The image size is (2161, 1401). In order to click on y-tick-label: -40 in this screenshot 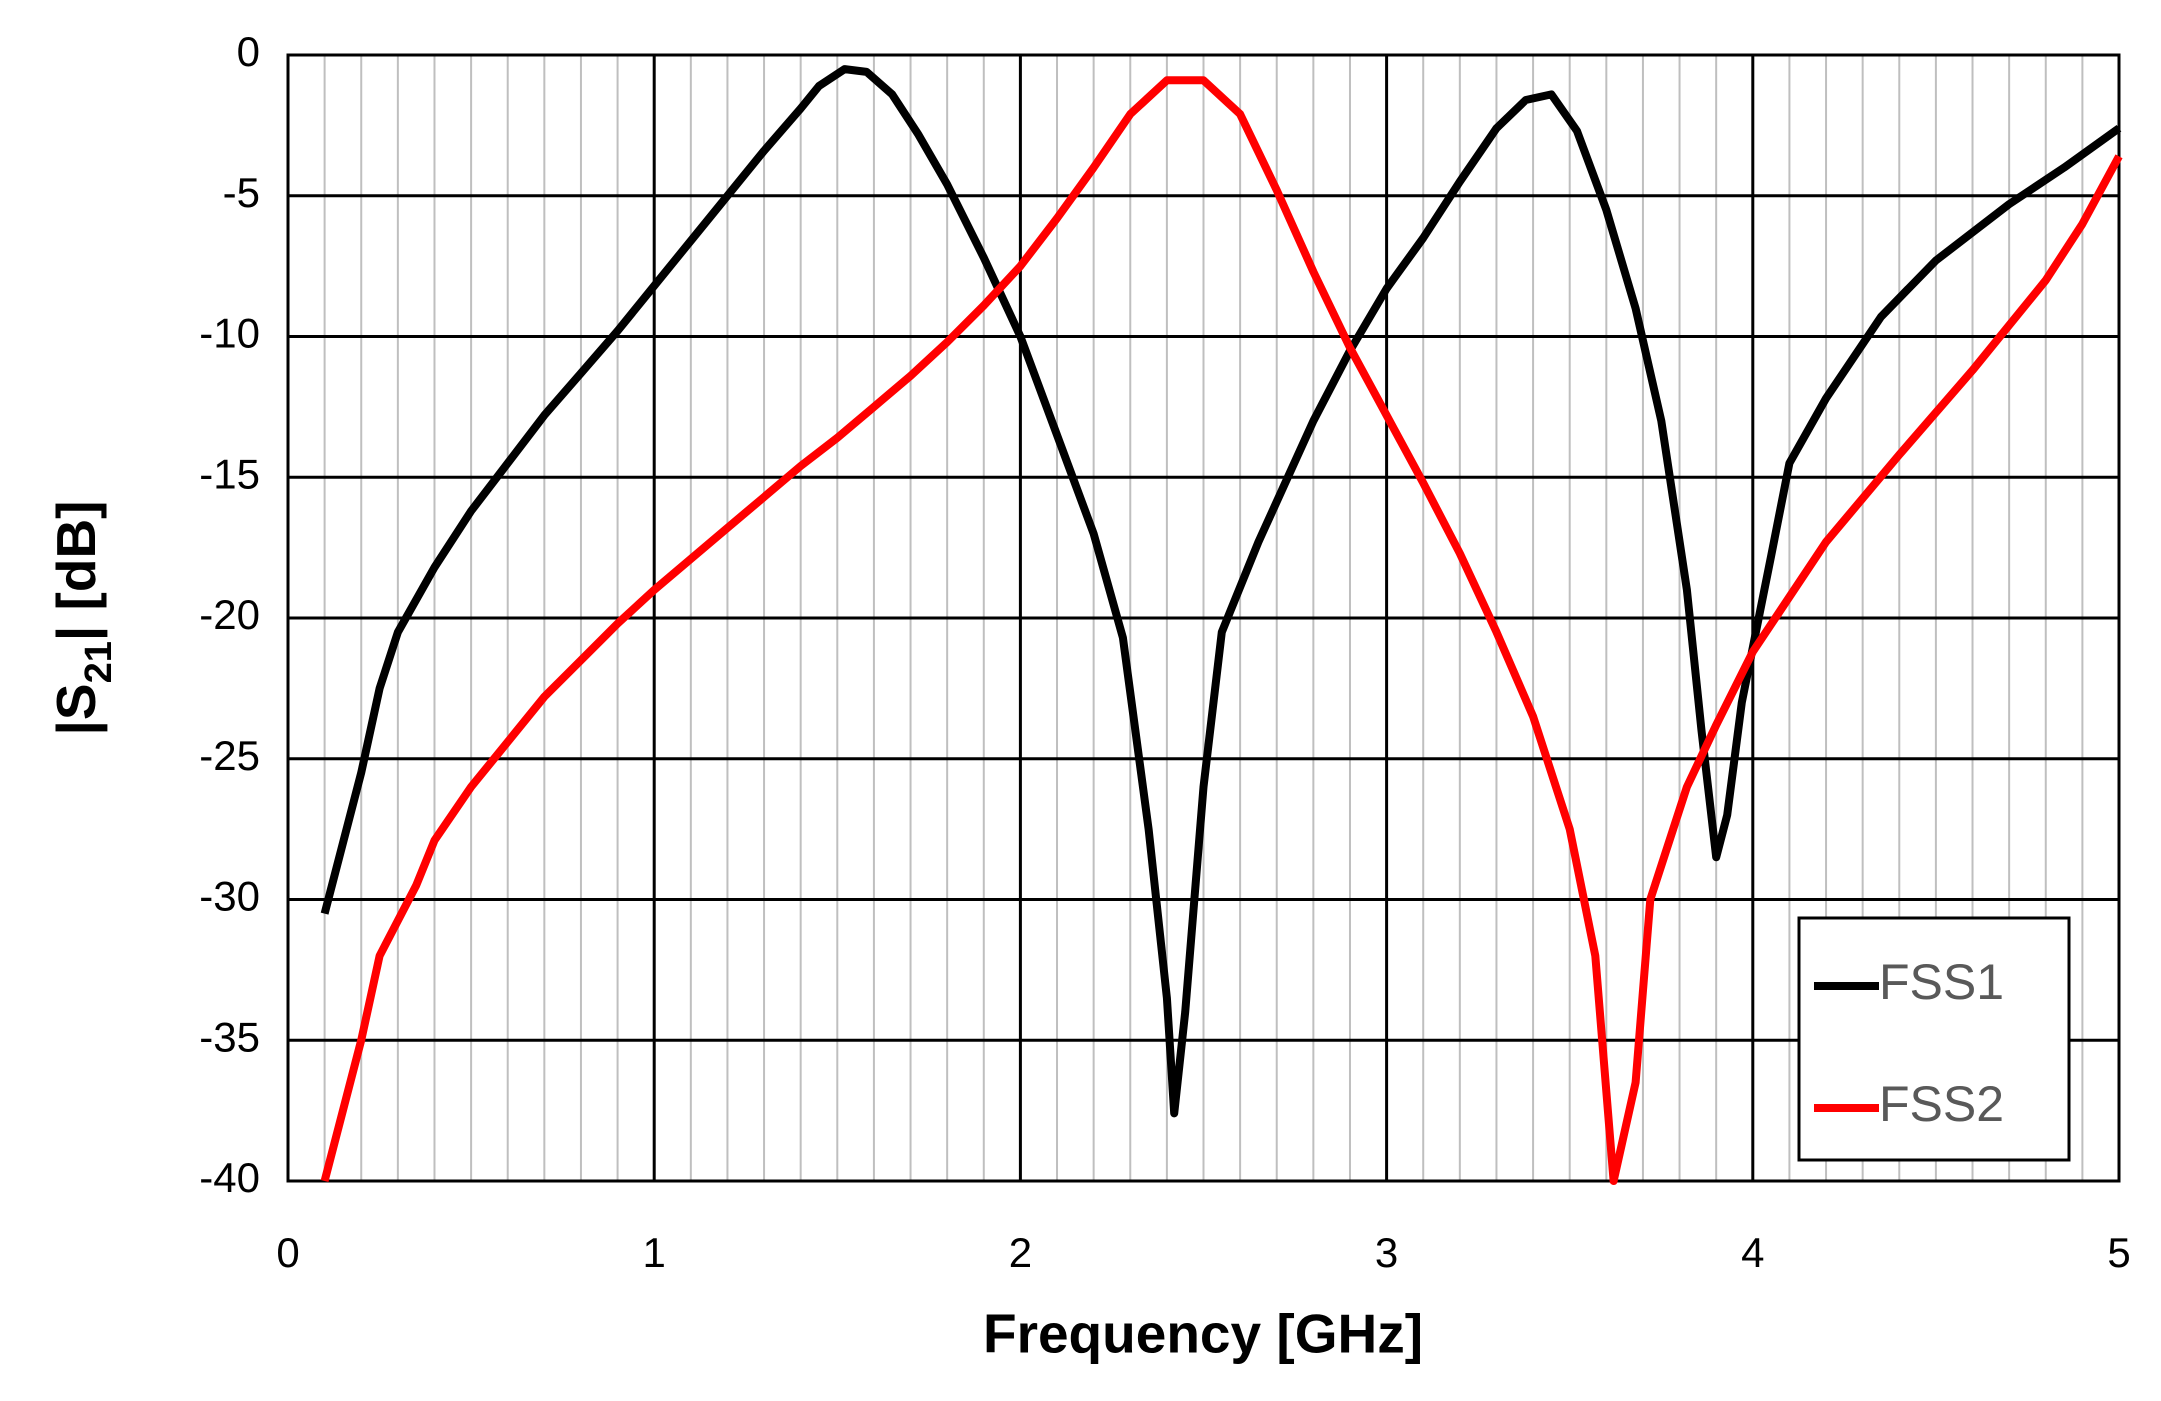, I will do `click(229, 1177)`.